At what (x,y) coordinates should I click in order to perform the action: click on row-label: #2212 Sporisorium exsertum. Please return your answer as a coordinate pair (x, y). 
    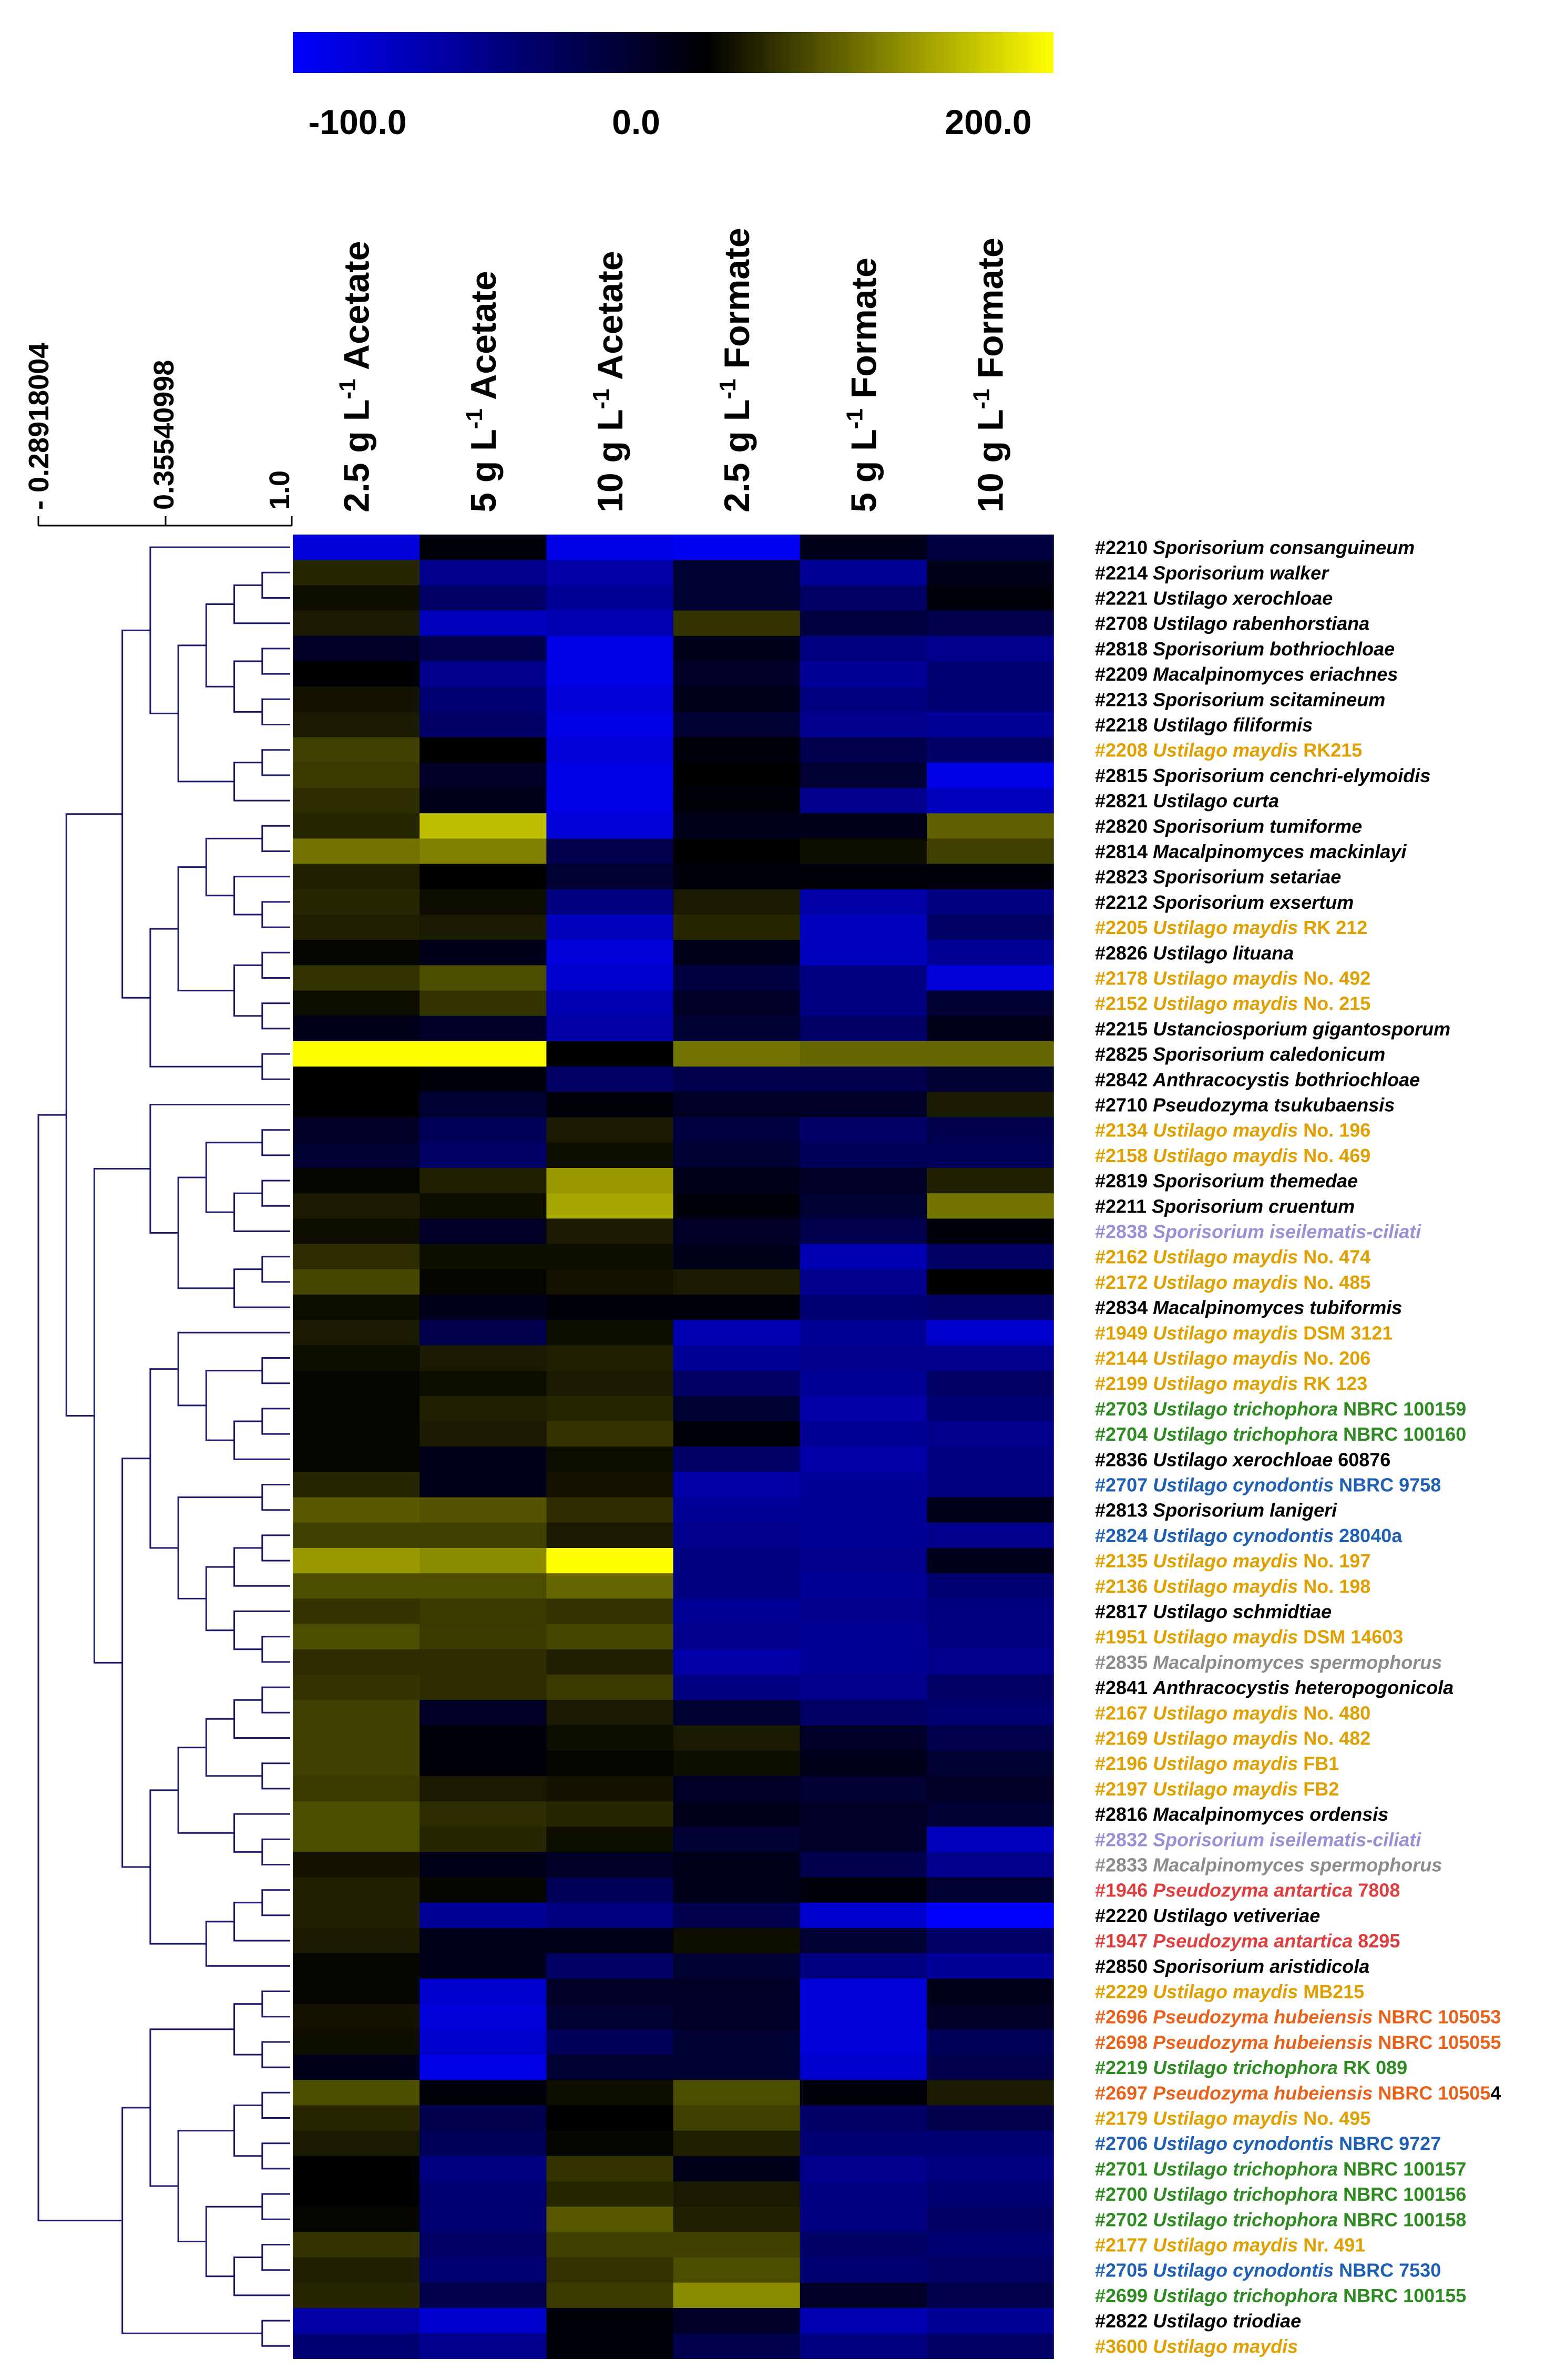
    Looking at the image, I should click on (1224, 902).